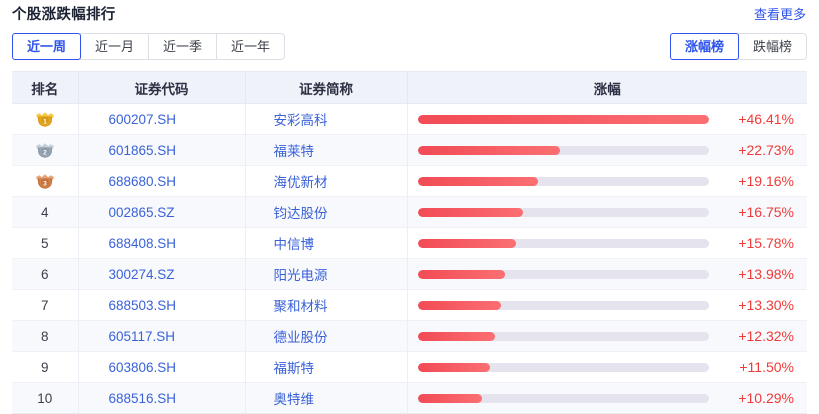 The width and height of the screenshot is (819, 414). I want to click on svg-text: 2, so click(45, 152).